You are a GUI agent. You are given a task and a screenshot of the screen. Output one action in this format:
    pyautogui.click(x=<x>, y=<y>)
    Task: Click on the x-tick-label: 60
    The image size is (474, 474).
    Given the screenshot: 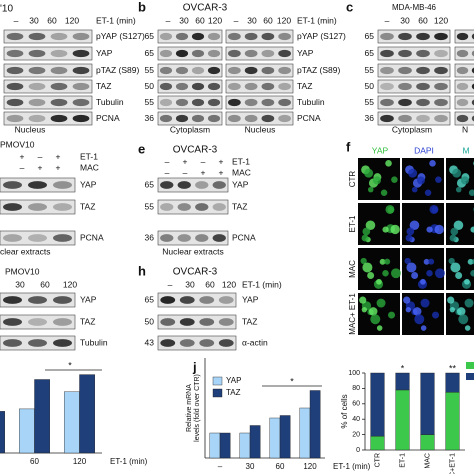 What is the action you would take?
    pyautogui.click(x=34, y=461)
    